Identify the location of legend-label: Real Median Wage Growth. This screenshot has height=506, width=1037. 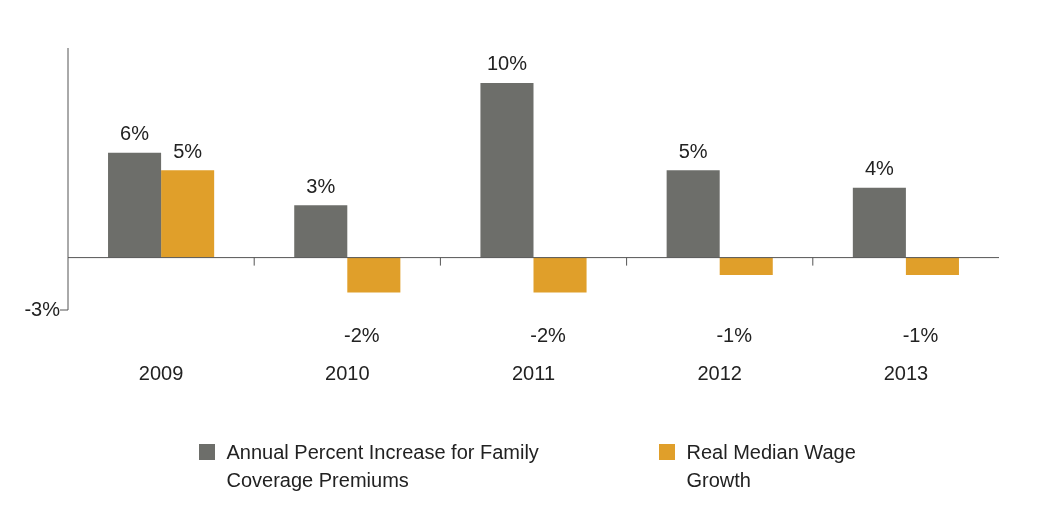
(771, 466).